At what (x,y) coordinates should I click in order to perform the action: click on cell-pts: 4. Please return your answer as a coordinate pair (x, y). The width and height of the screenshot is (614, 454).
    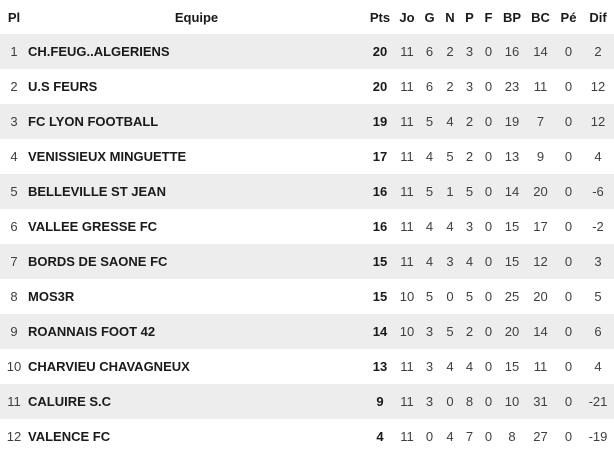
    Looking at the image, I should click on (380, 436).